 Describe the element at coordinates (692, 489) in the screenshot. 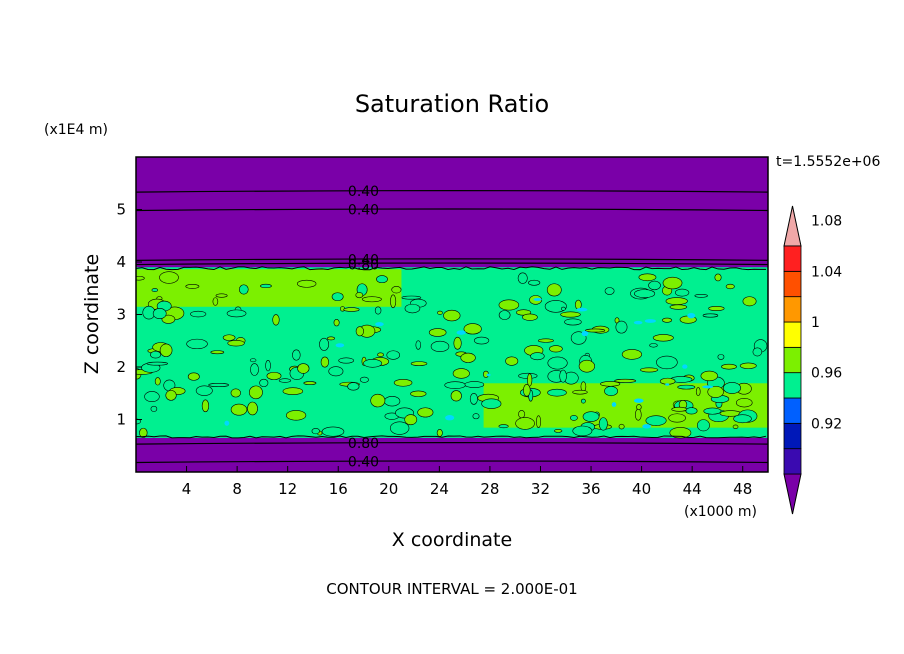

I see `x-tick-label: 44` at that location.